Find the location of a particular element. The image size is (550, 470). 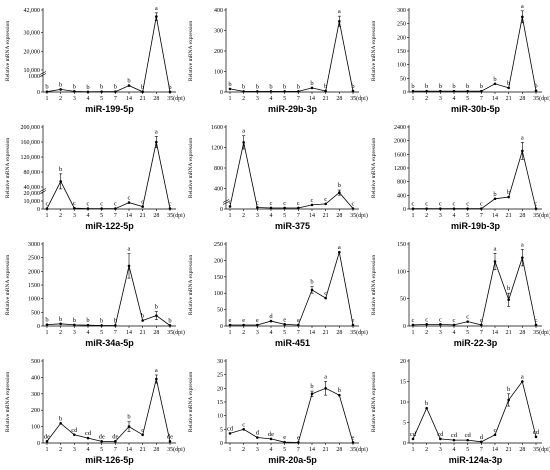

x-tick-label: 28 is located at coordinates (522, 333).